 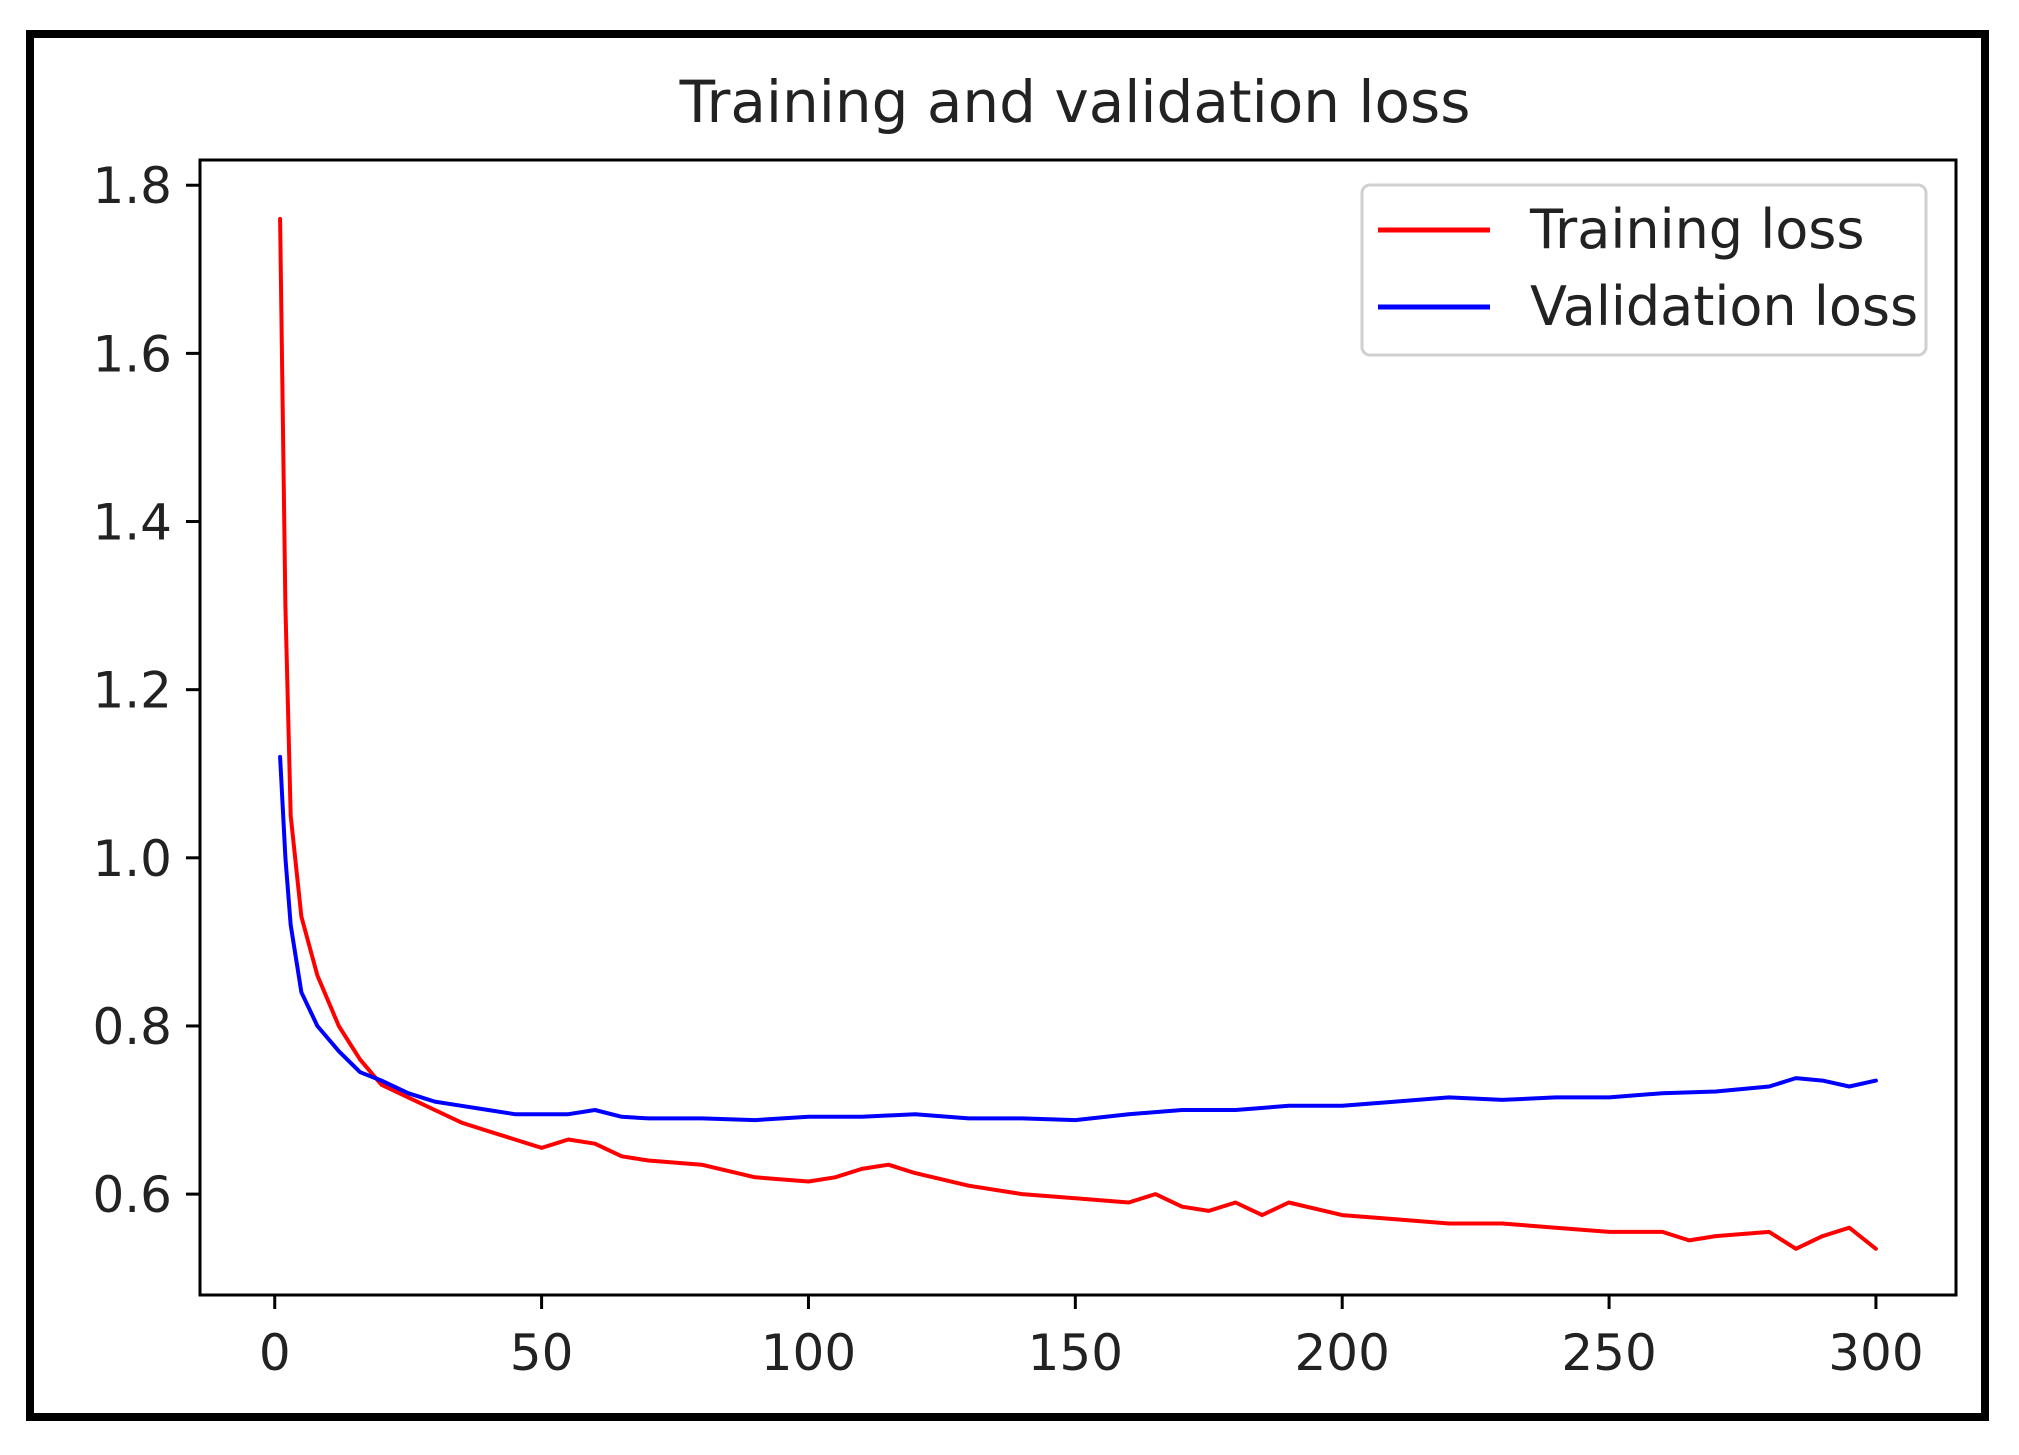 I want to click on x-tick-label: 100, so click(x=808, y=1353).